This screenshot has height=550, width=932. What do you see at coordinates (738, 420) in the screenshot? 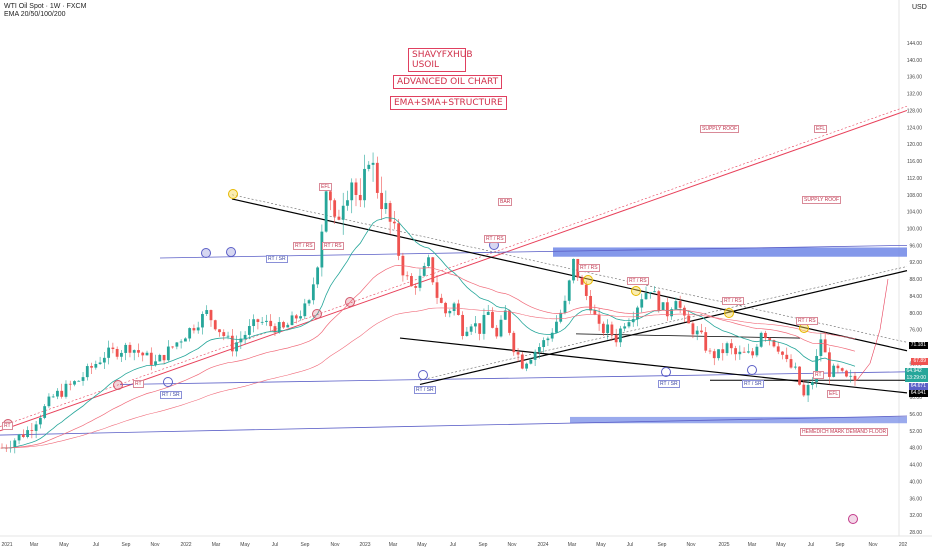
I see `demand-zone` at bounding box center [738, 420].